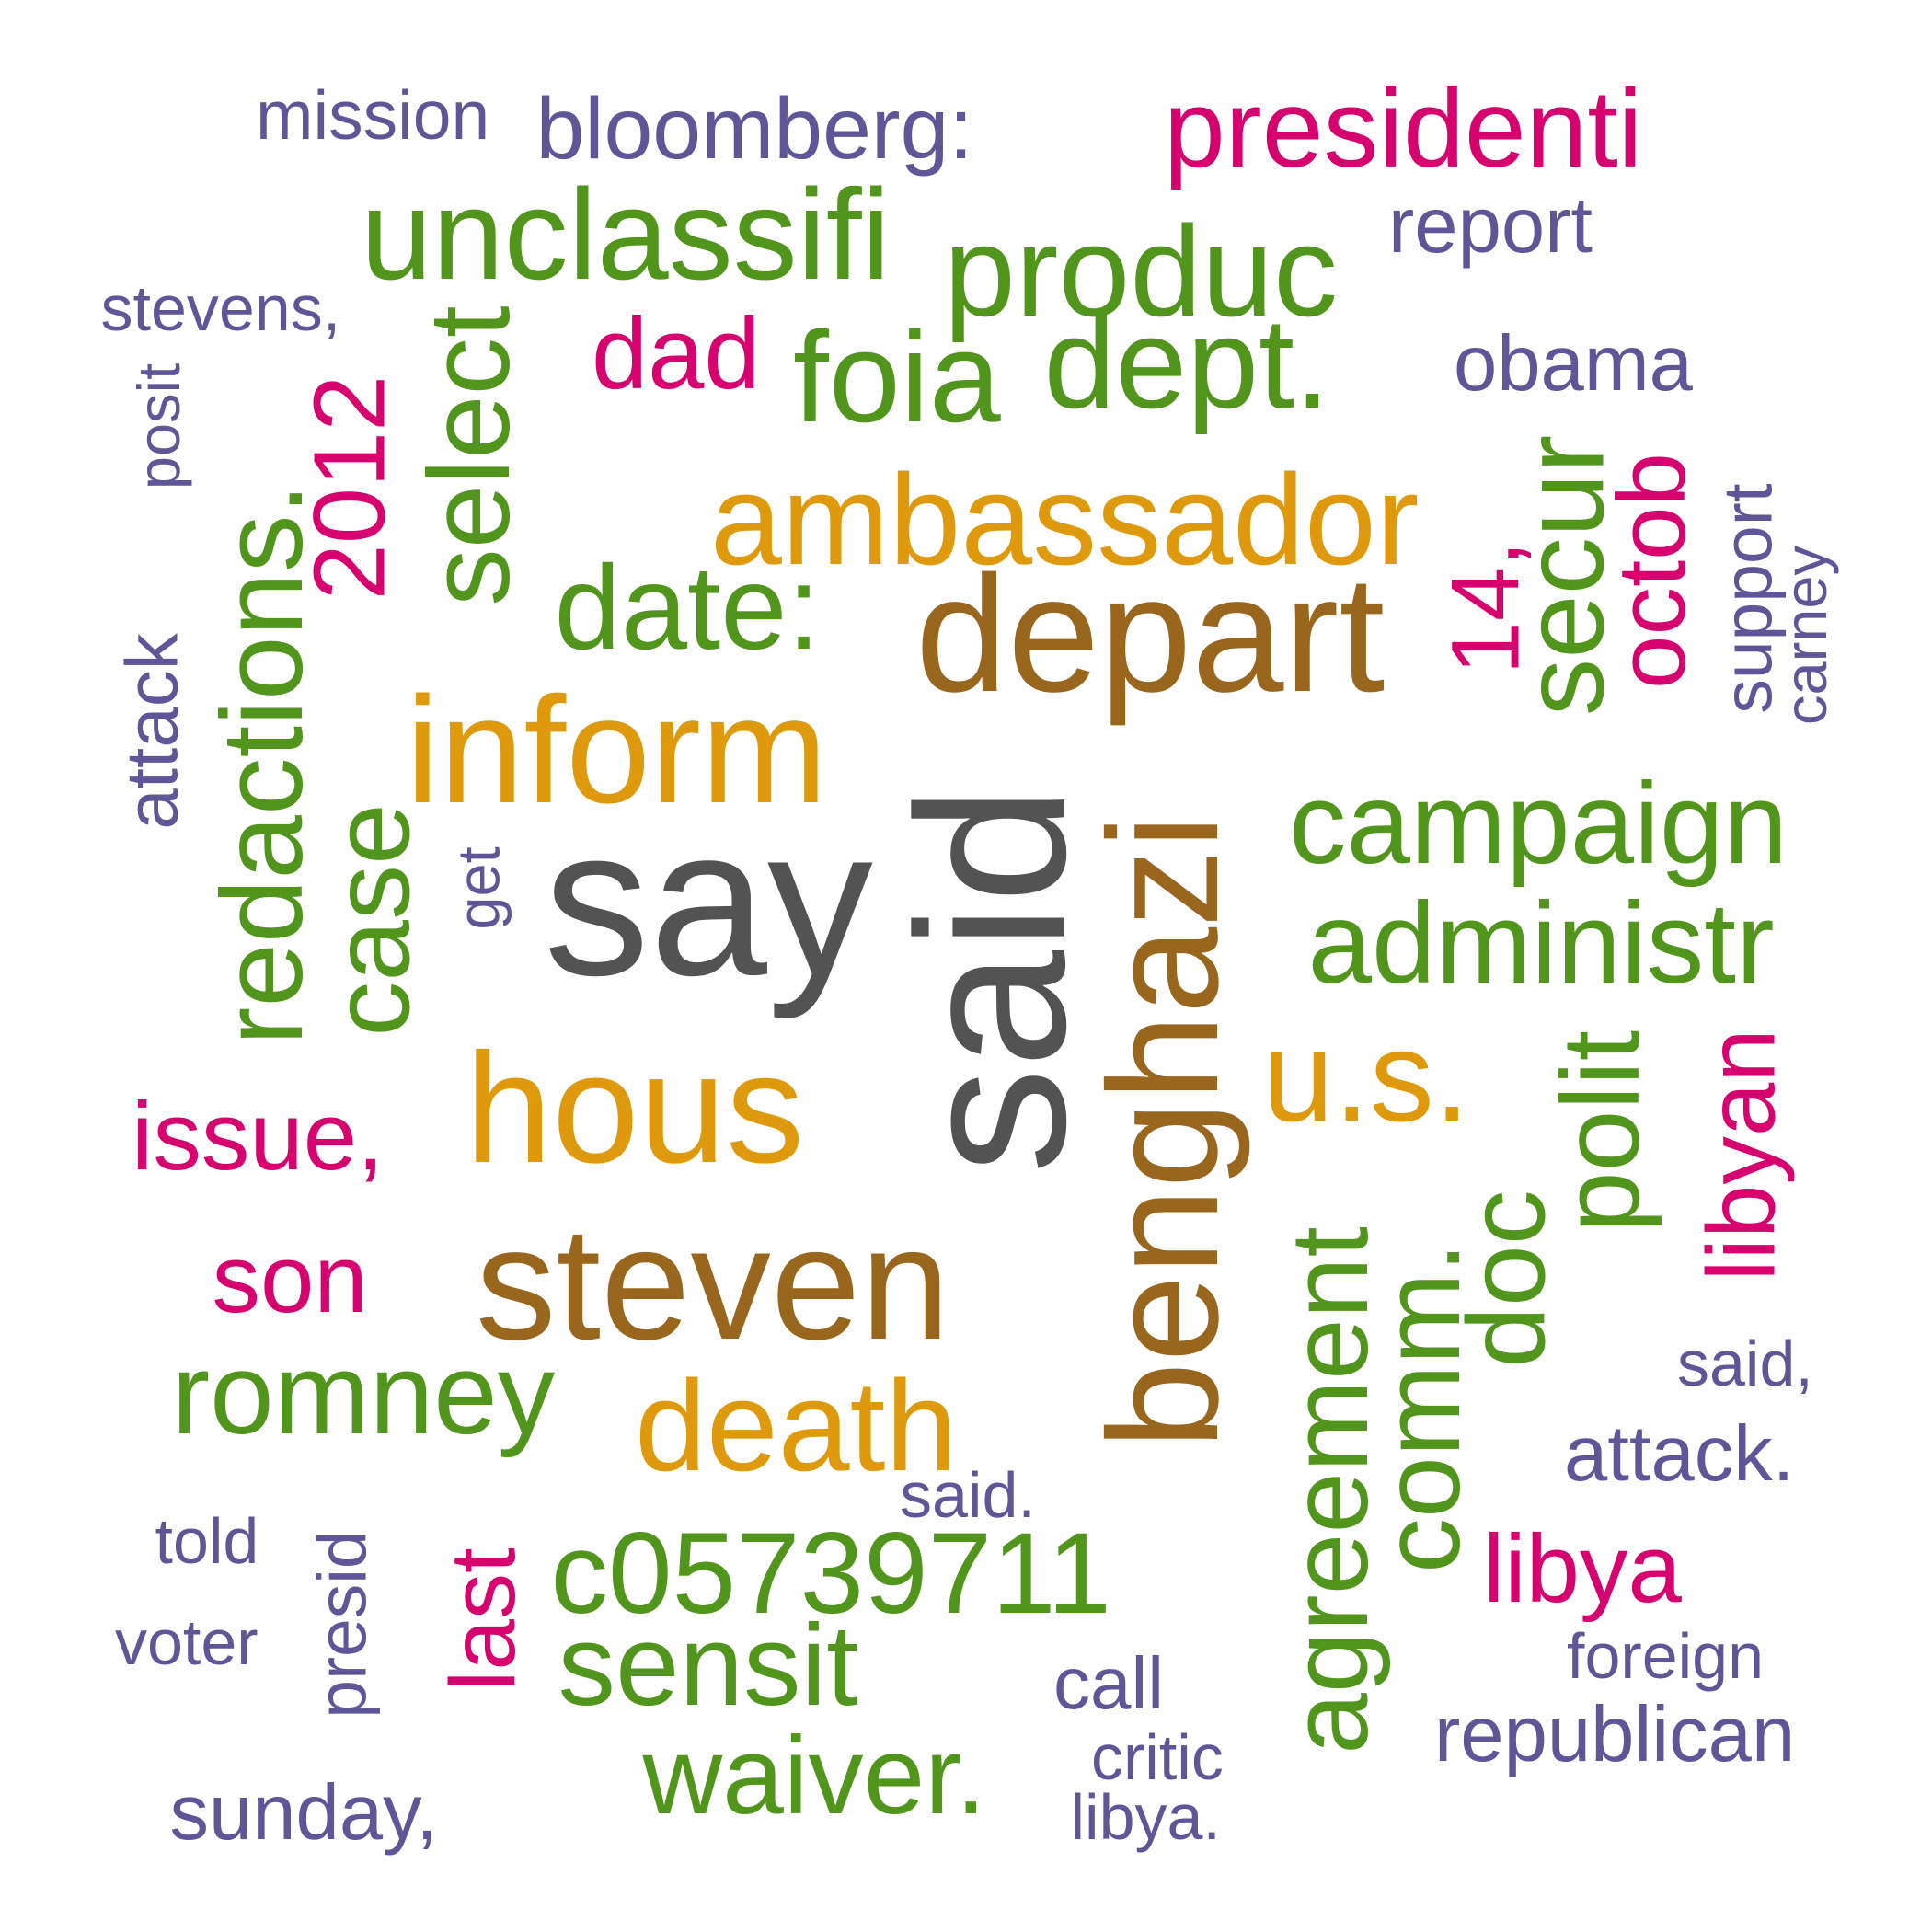 The image size is (1932, 1932). I want to click on word-31: 2012, so click(349, 487).